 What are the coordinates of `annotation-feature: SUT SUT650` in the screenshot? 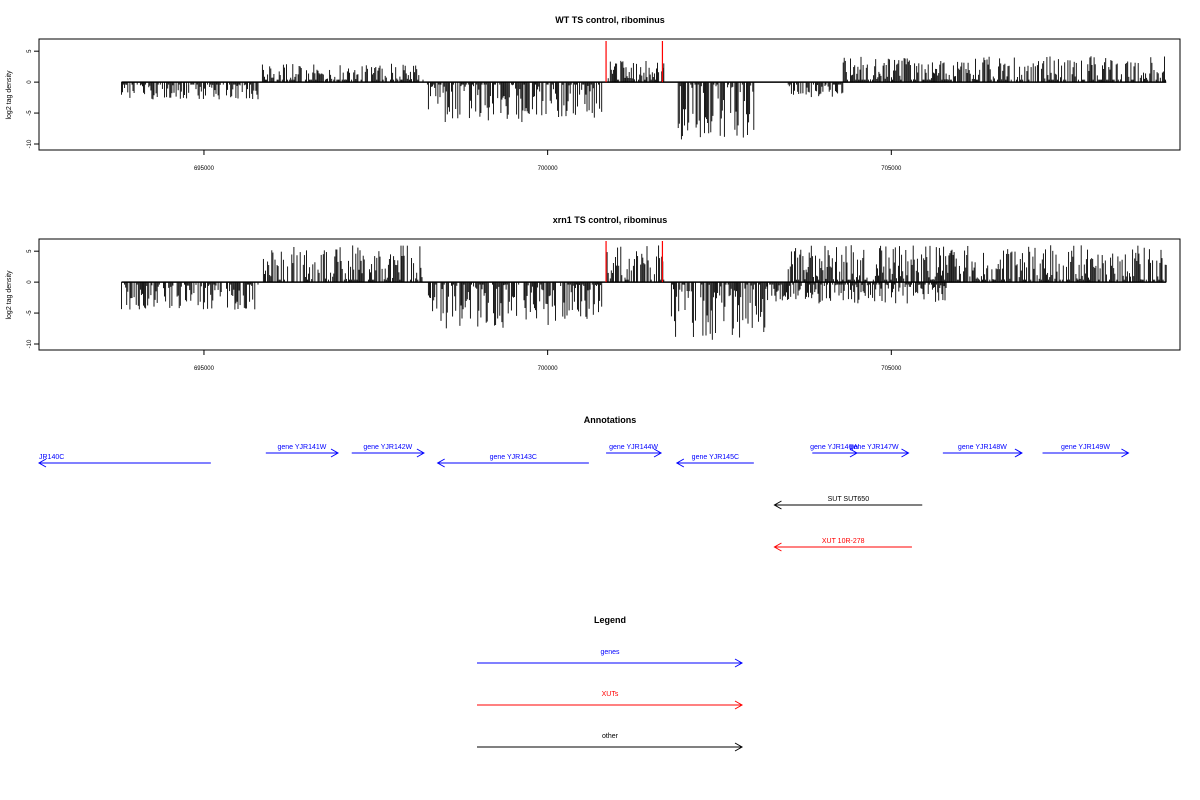 It's located at (848, 503).